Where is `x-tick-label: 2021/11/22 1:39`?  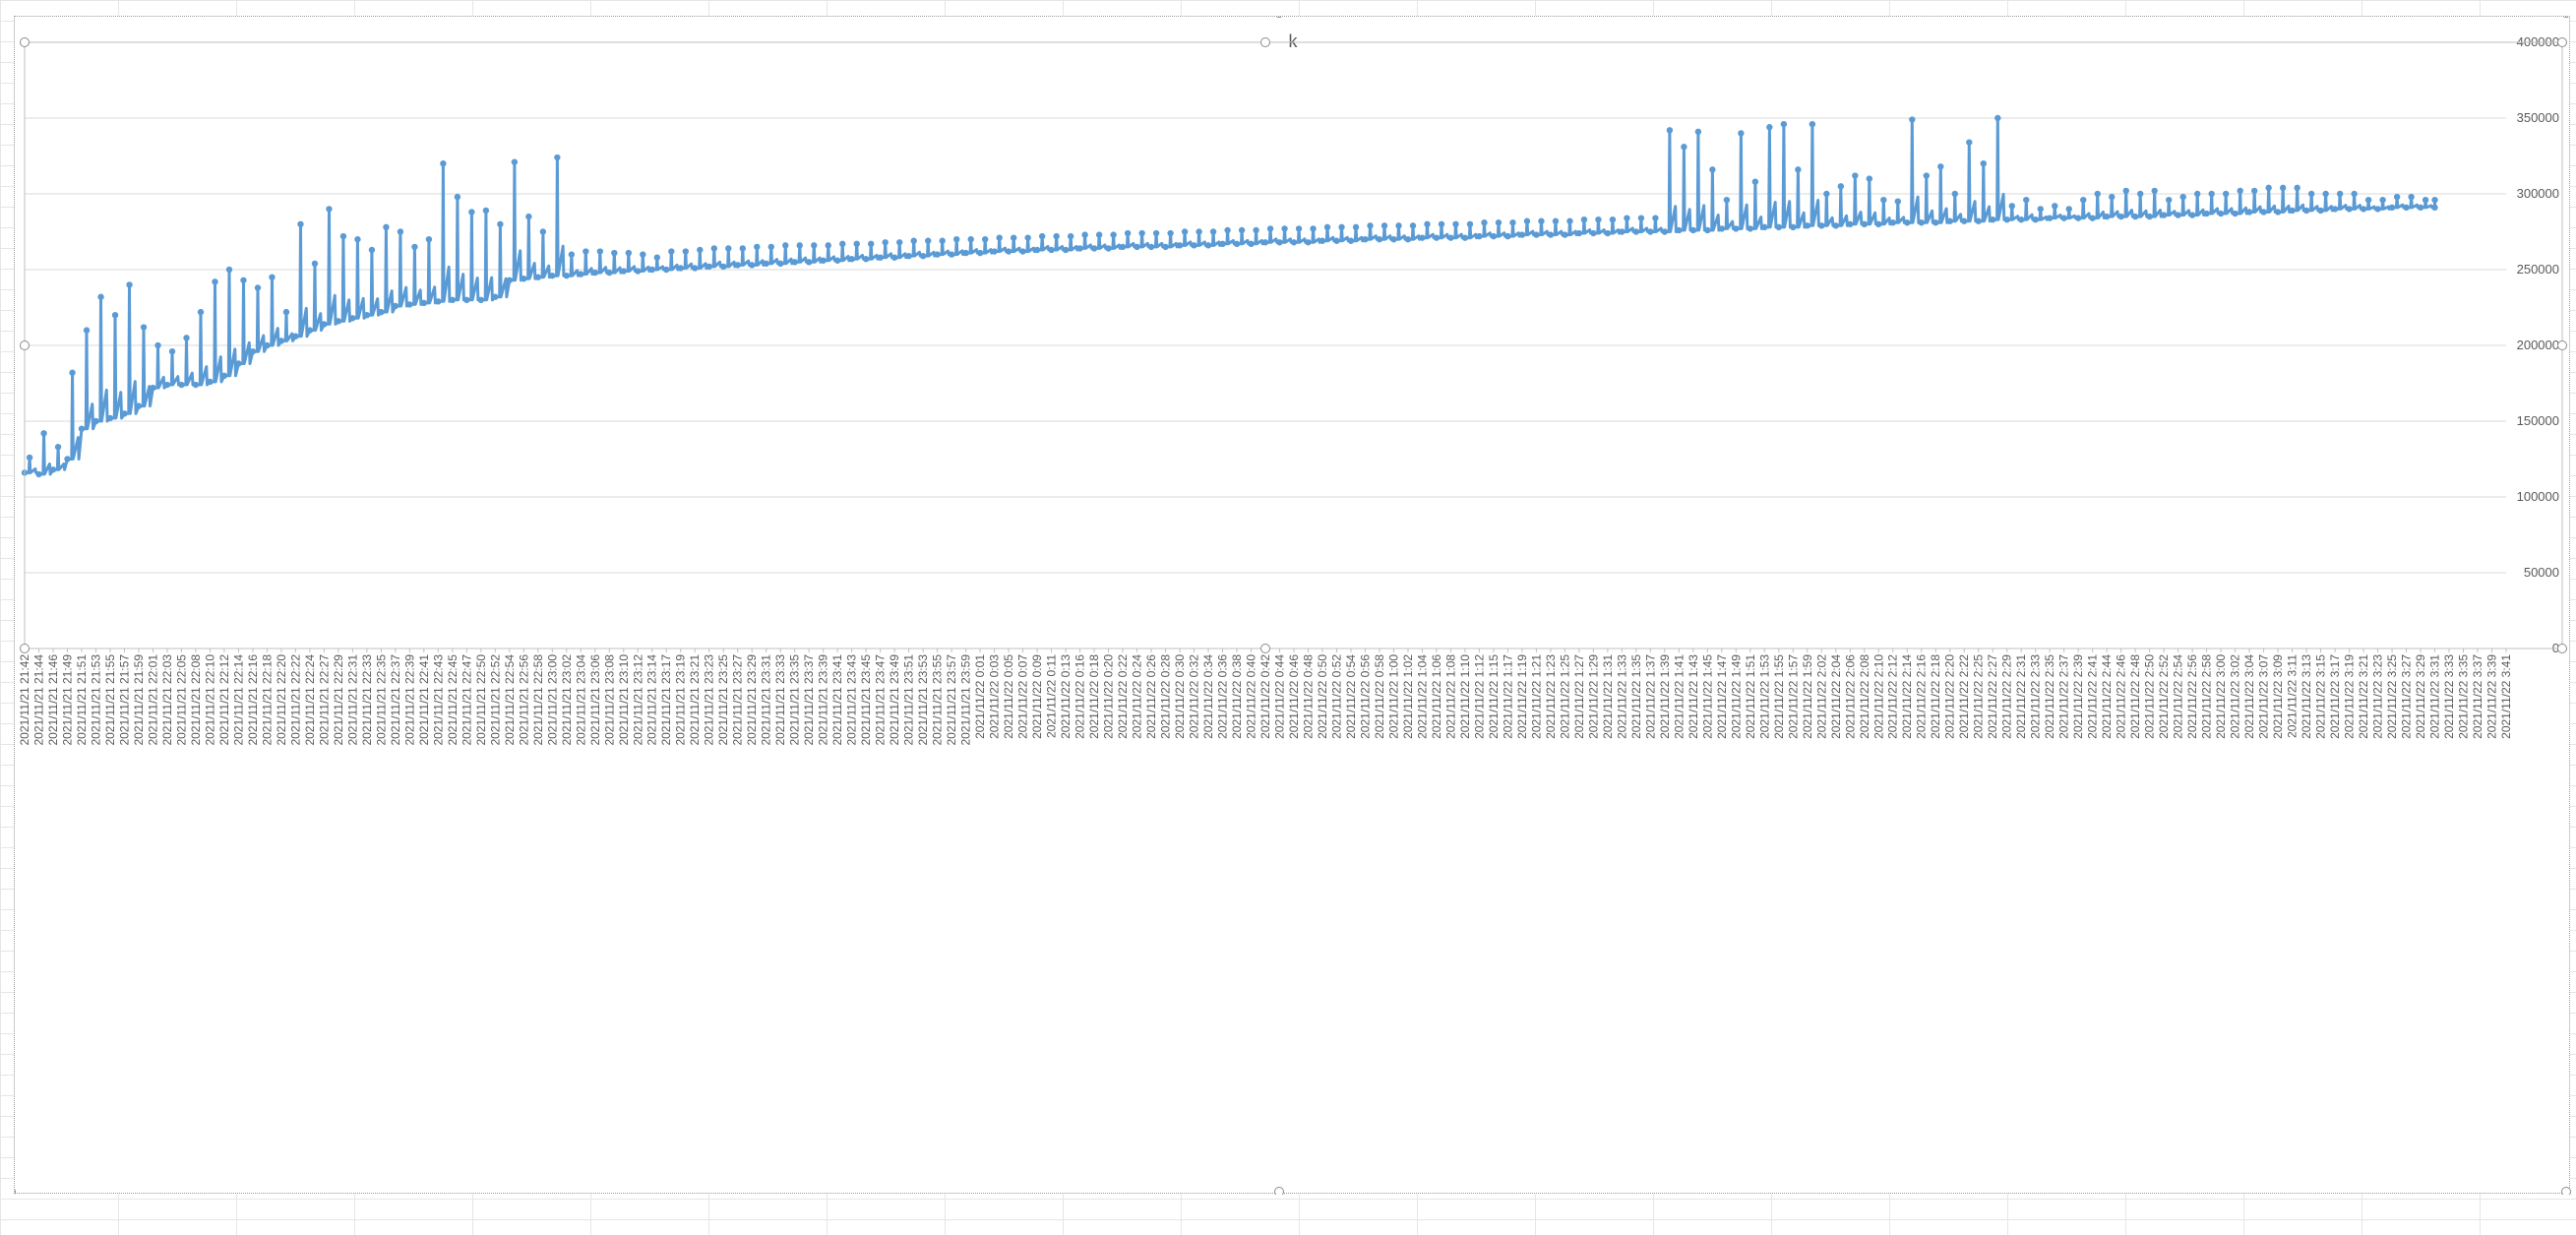
x-tick-label: 2021/11/22 1:39 is located at coordinates (1665, 696).